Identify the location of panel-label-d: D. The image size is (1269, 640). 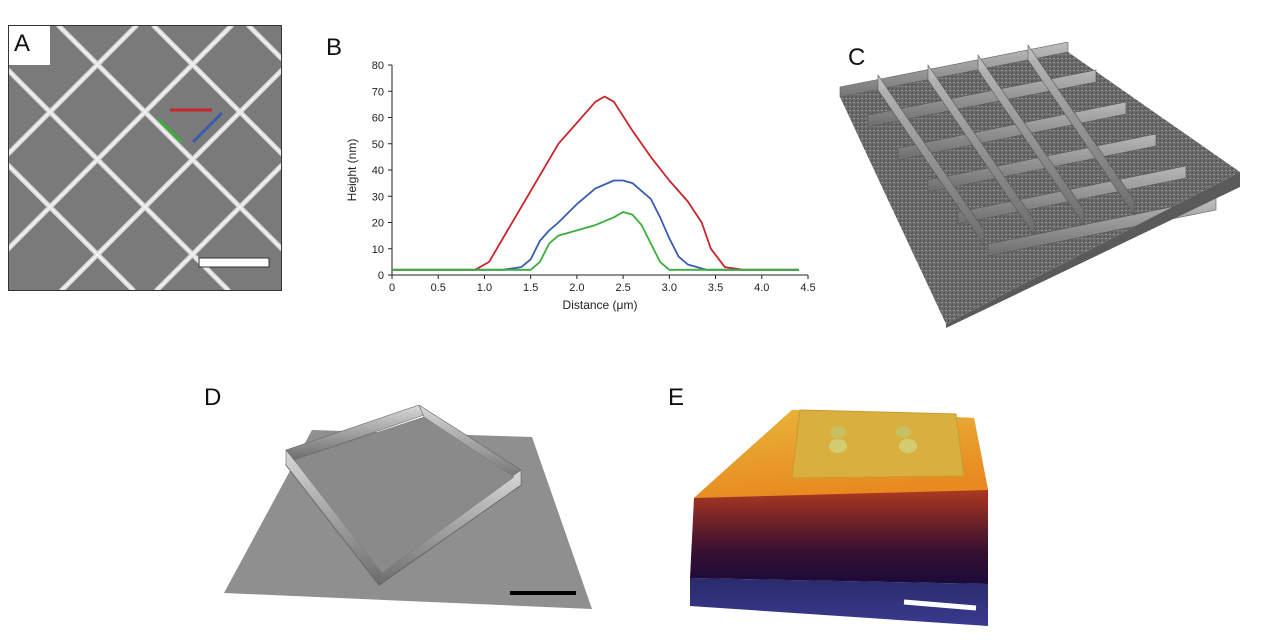
(213, 397).